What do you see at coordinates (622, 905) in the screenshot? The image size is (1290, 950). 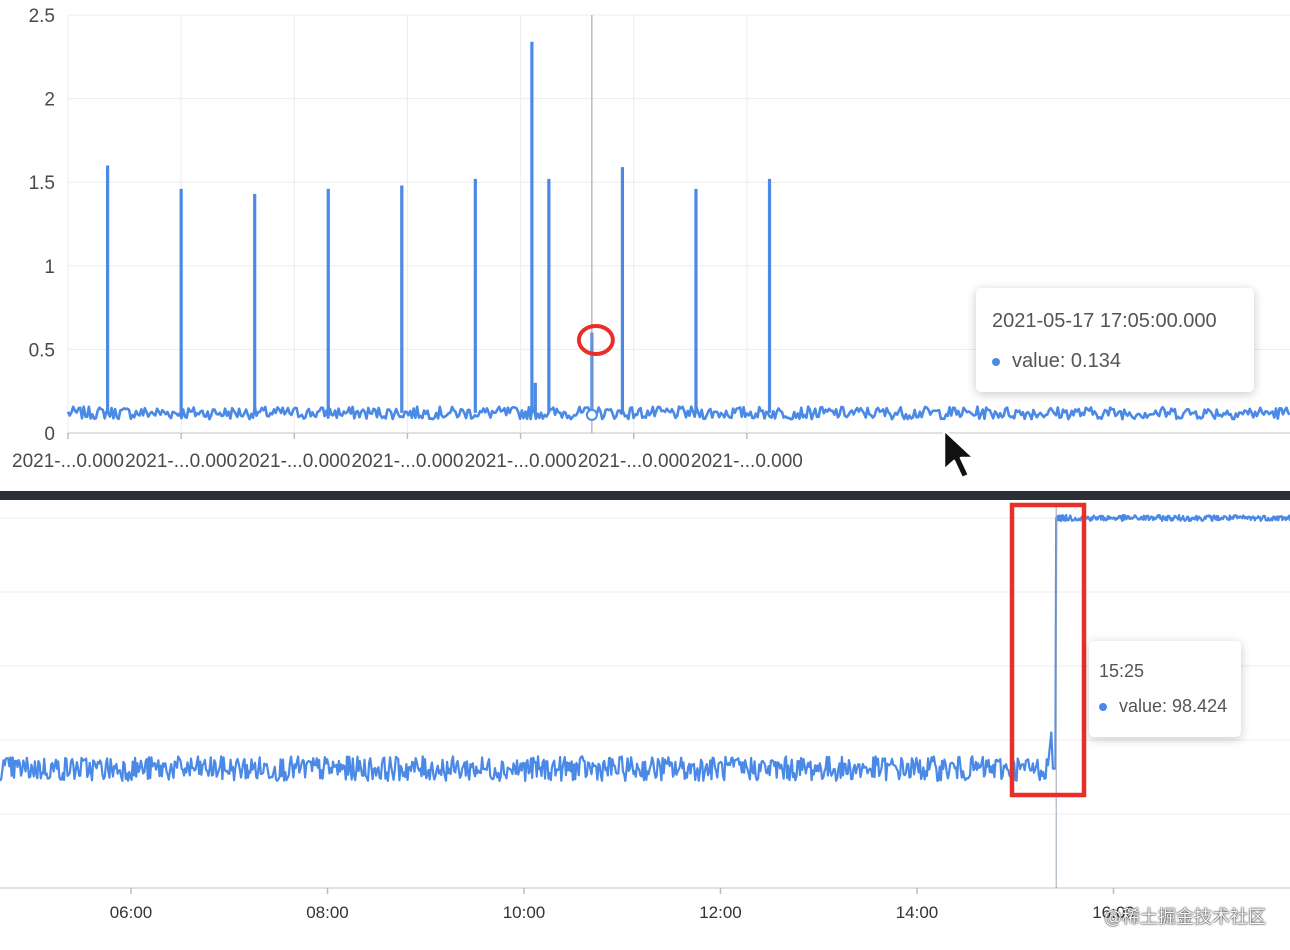 I see `bottom-x-axis: 06:00 08:00 10:00 12:00 14:00 16:00` at bounding box center [622, 905].